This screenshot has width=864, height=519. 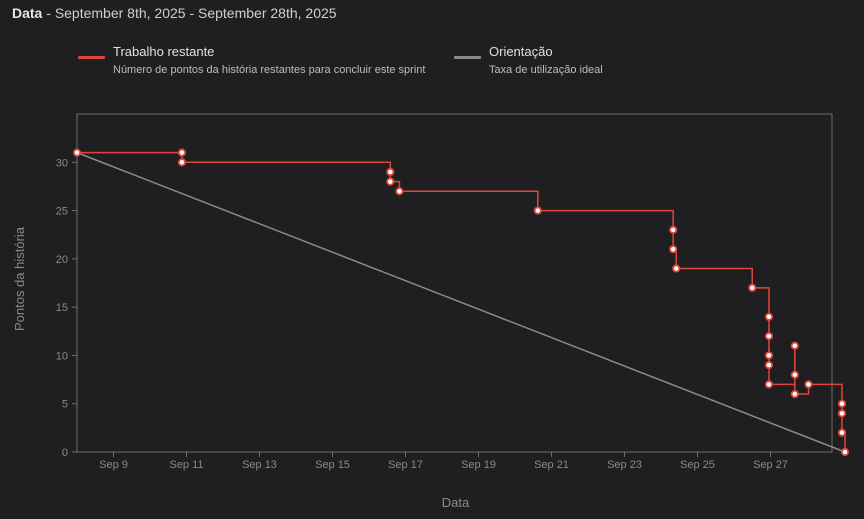 I want to click on legend-swatch-remaining-work, so click(x=91, y=57).